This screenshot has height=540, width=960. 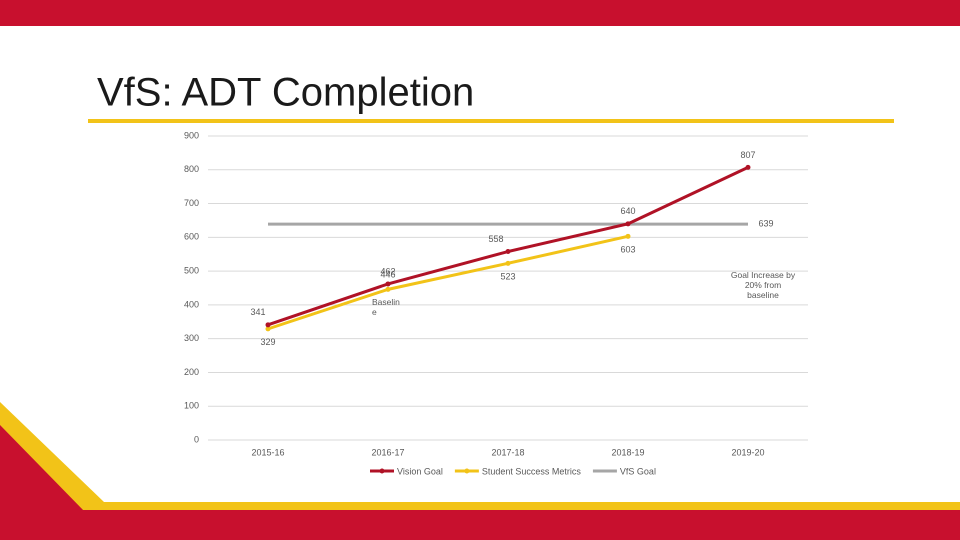 What do you see at coordinates (387, 271) in the screenshot?
I see `data-label: 462` at bounding box center [387, 271].